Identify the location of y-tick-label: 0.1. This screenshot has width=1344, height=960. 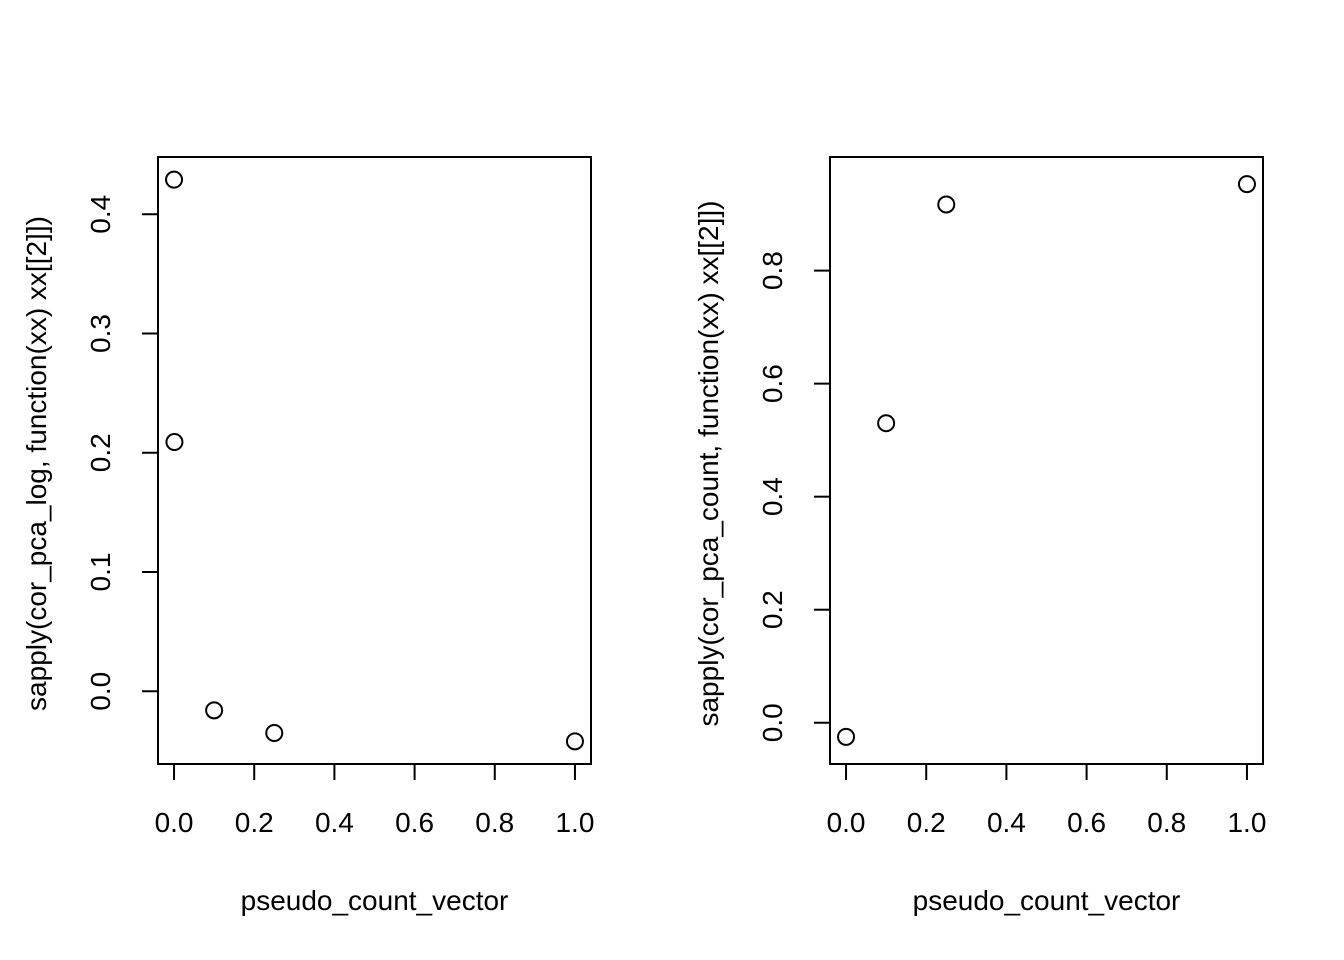
(100, 572).